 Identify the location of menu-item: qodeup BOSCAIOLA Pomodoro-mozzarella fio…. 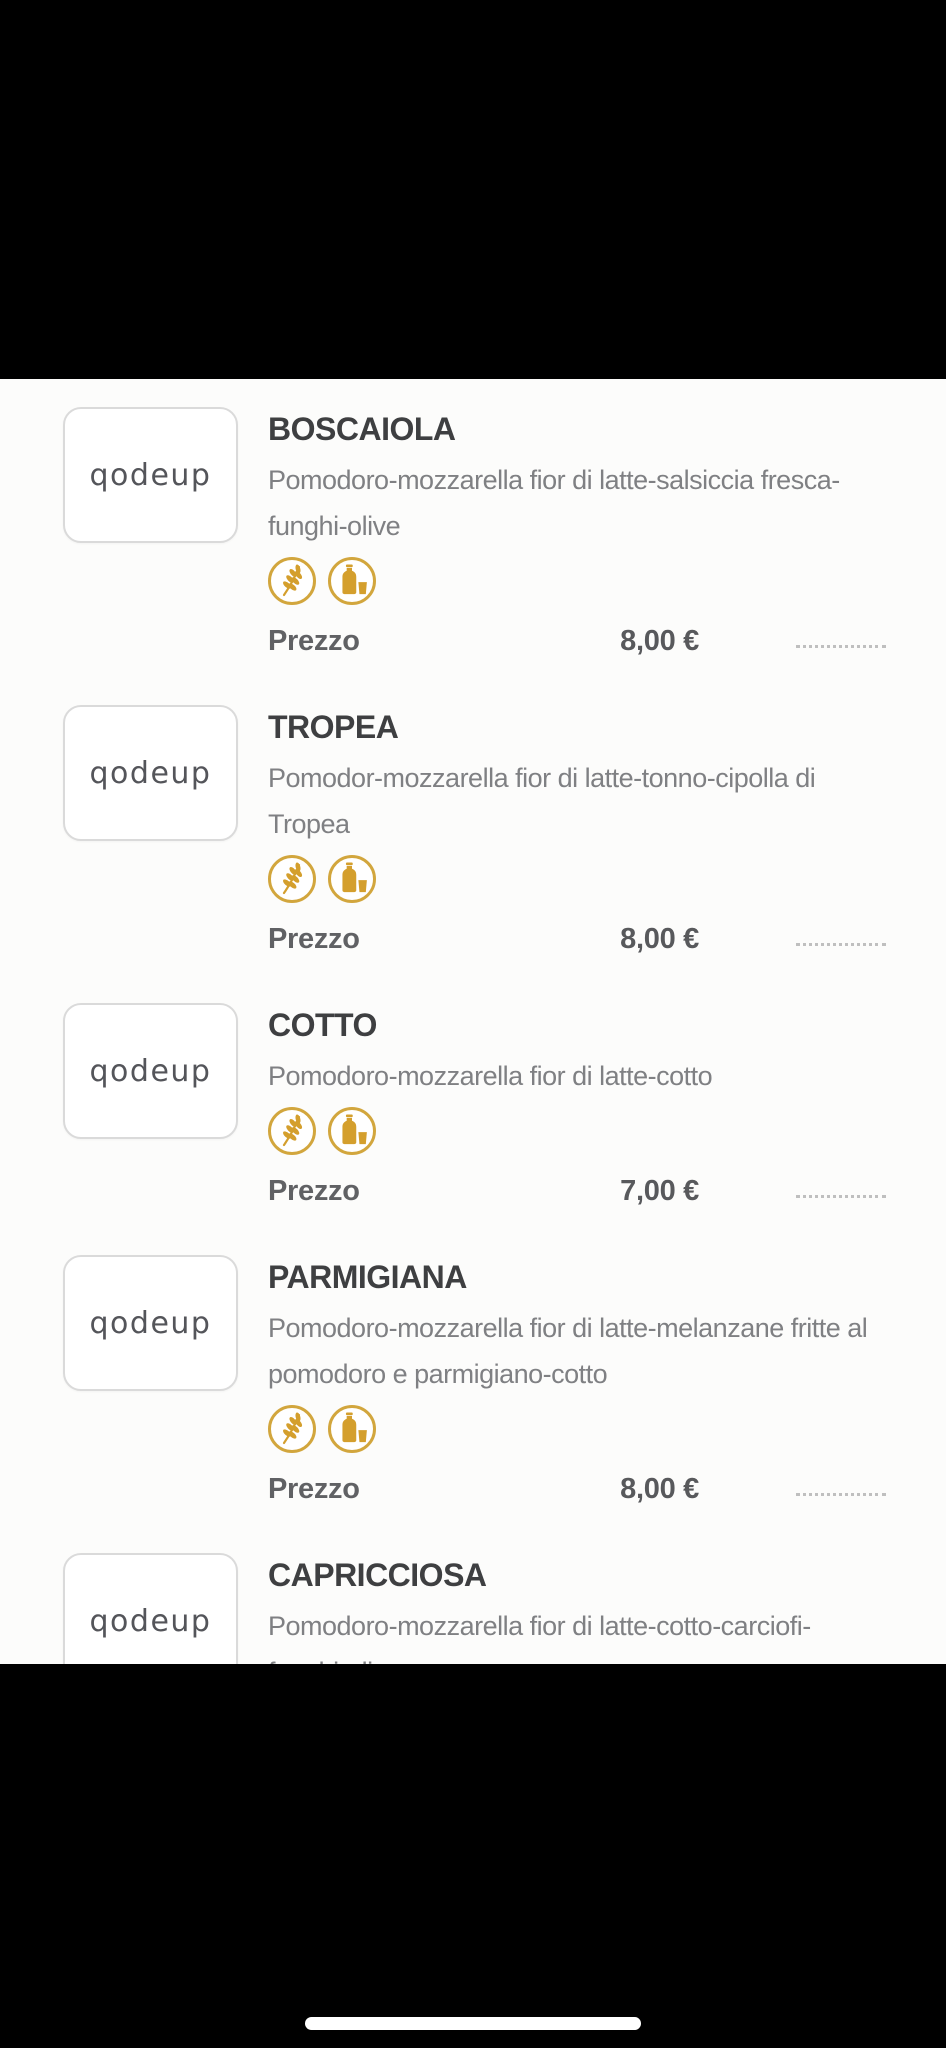
(474, 534).